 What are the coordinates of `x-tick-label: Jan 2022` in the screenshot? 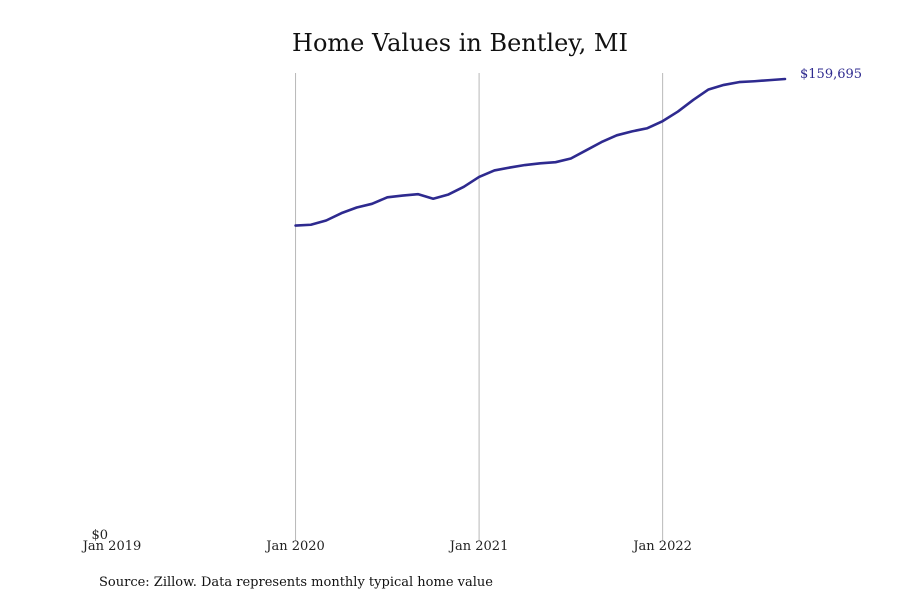 It's located at (661, 546).